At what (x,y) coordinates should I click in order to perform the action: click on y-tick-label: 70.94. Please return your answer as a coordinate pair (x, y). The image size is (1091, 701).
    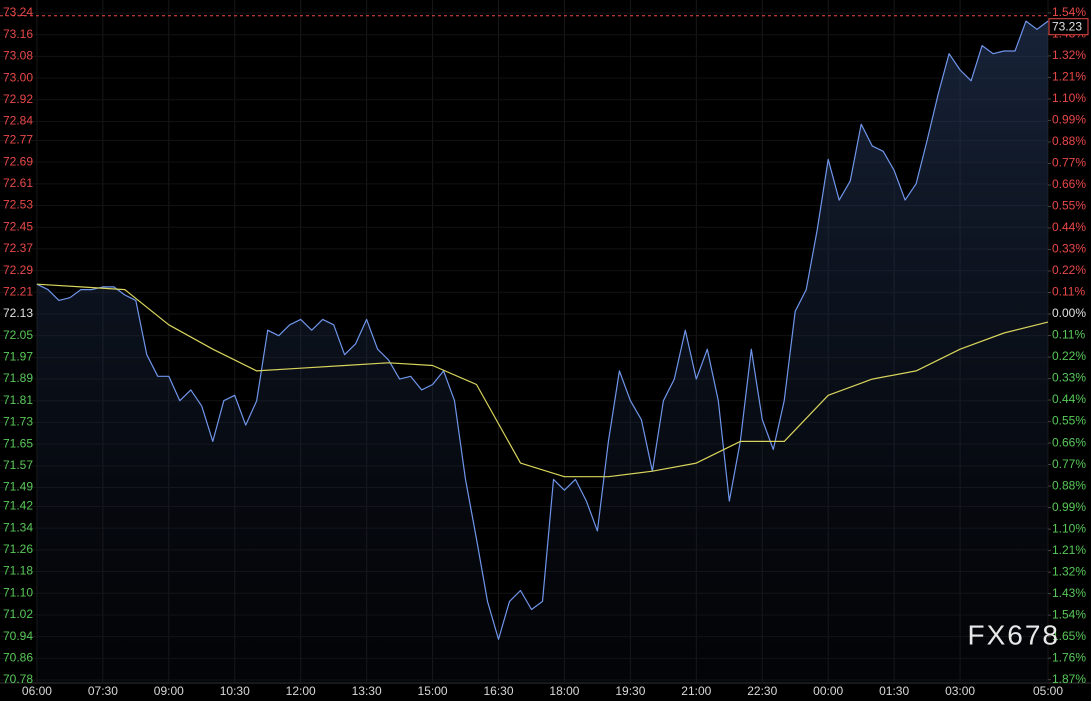
    Looking at the image, I should click on (18, 636).